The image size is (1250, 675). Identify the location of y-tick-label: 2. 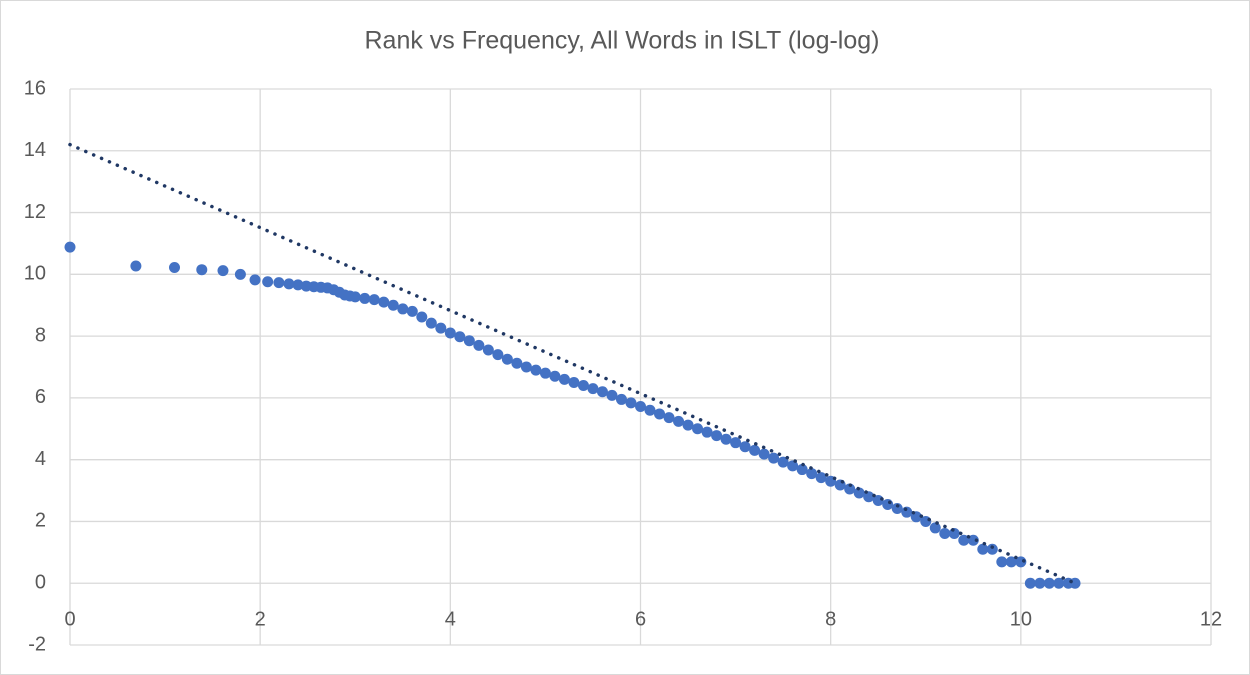
(40, 521).